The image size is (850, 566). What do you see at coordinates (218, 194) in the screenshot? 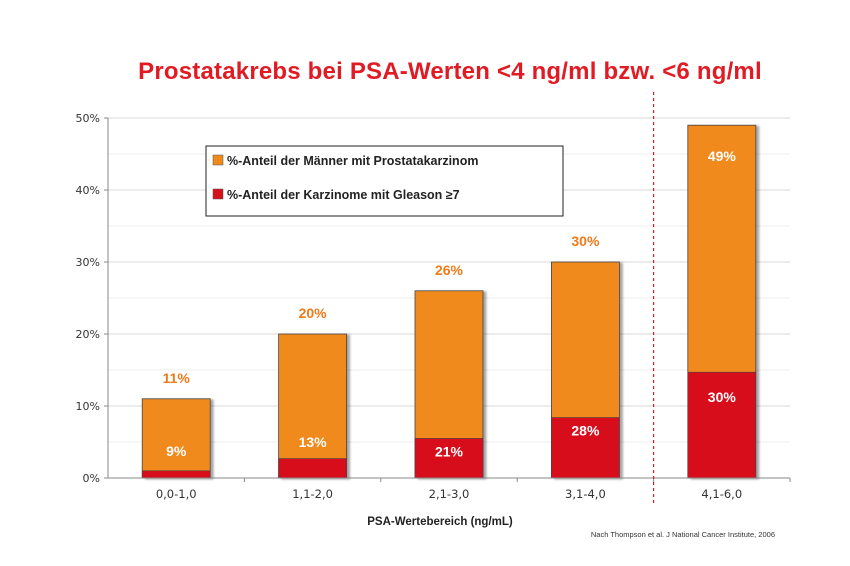
I see `legend-swatch-red` at bounding box center [218, 194].